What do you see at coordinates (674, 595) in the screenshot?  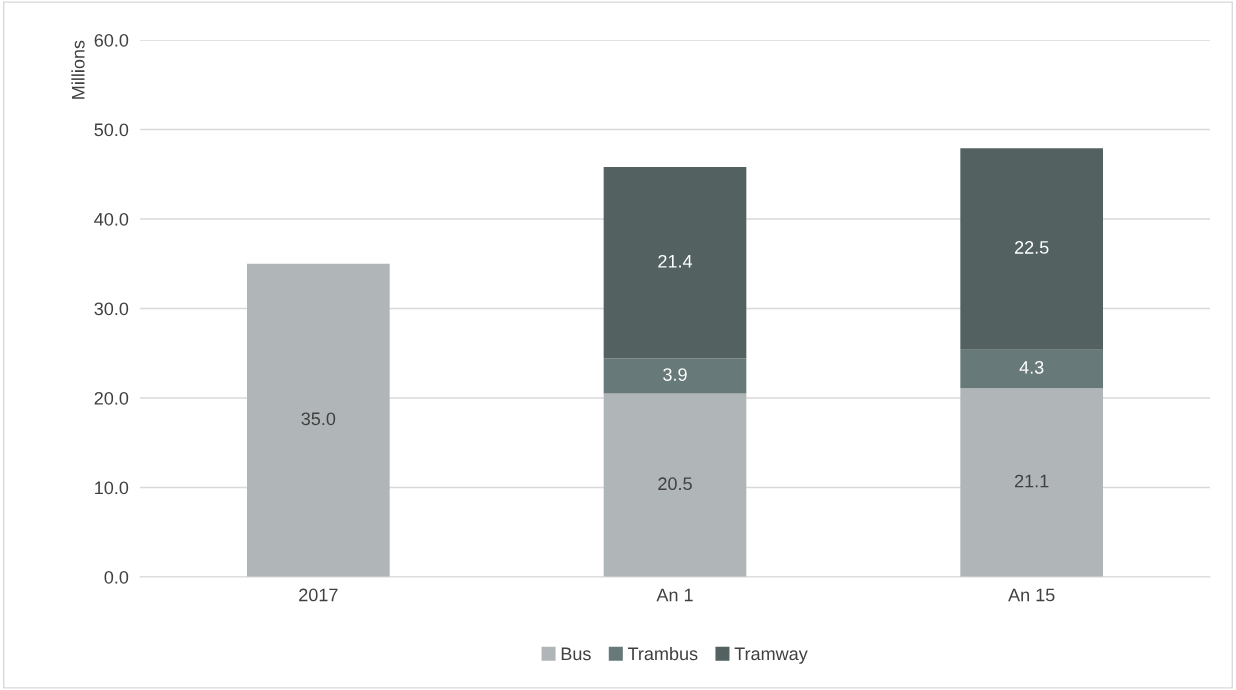 I see `x-tick-label: An 1` at bounding box center [674, 595].